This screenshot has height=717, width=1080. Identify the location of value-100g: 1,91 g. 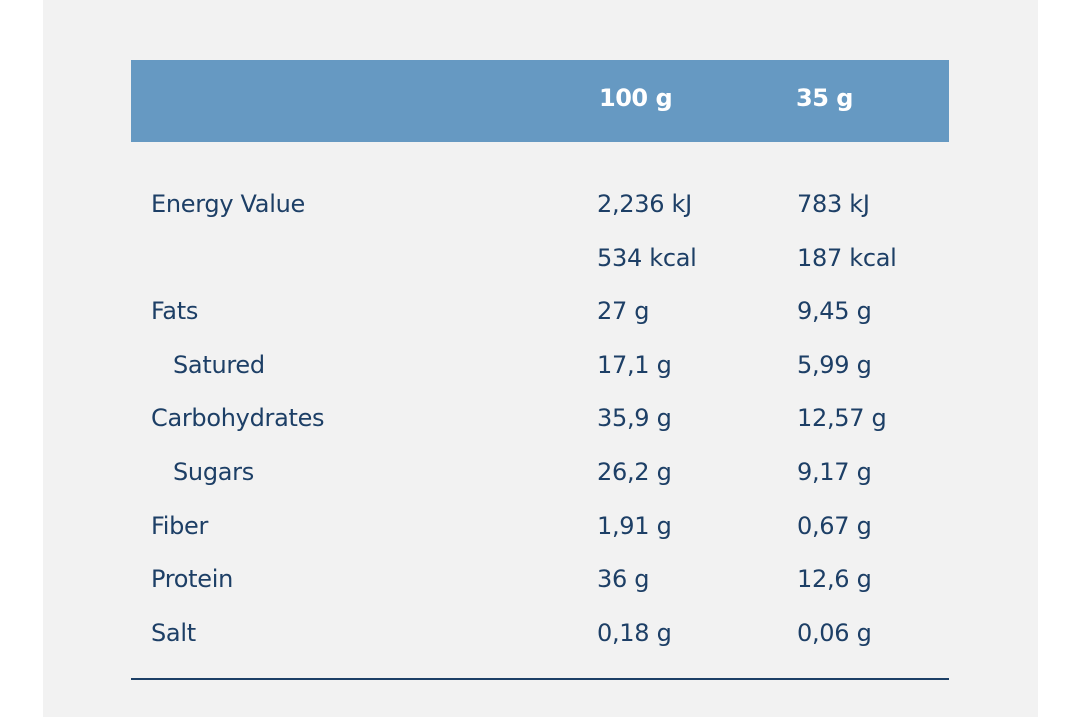
(634, 525).